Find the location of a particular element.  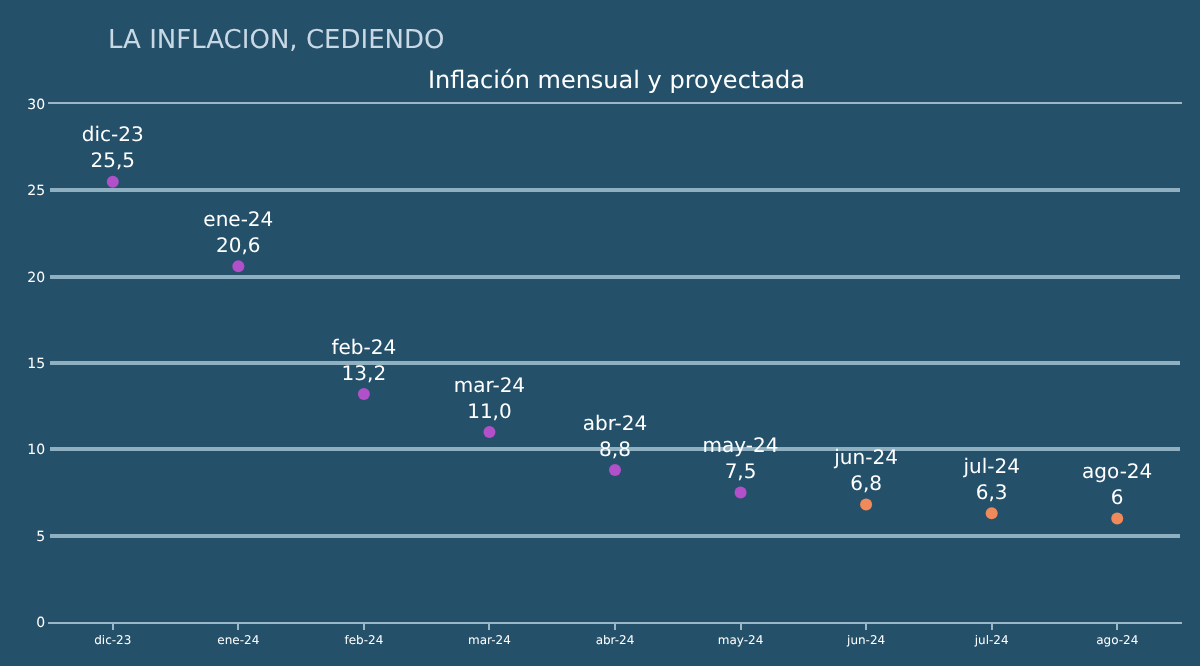

chart-subtitle: Inflación mensual y proyectada is located at coordinates (616, 80).